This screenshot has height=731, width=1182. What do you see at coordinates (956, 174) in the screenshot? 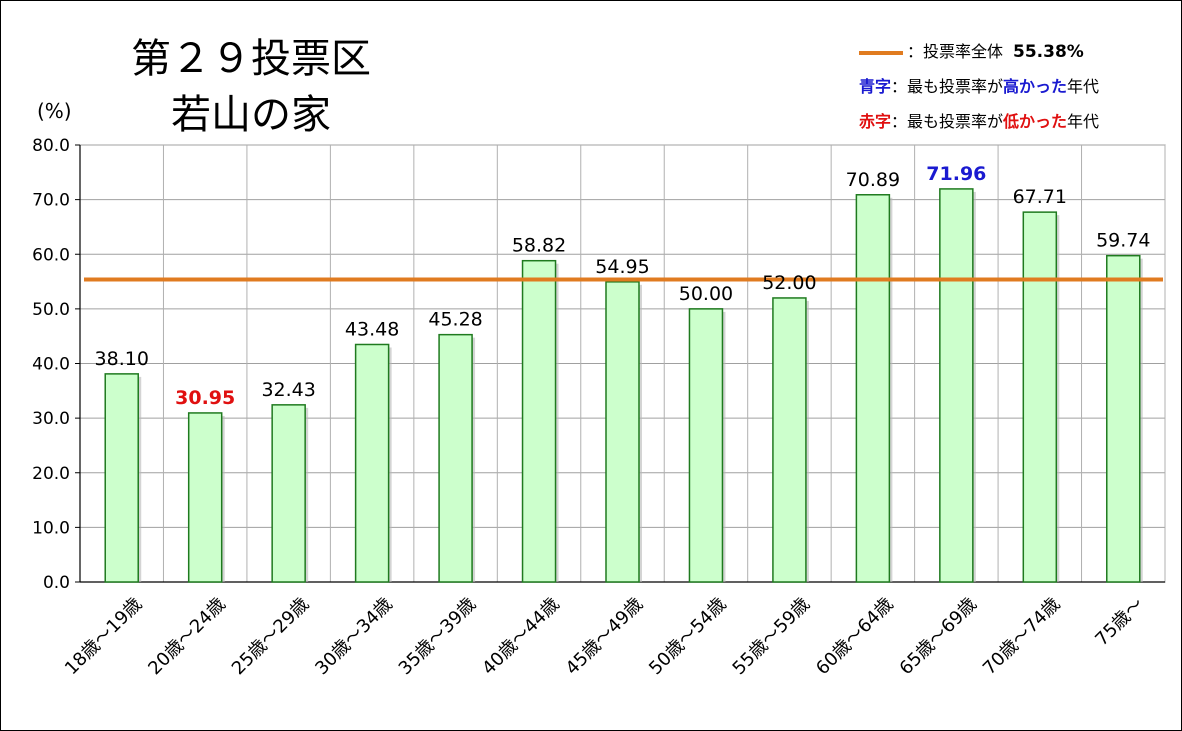
I see `data-label: 71.96` at bounding box center [956, 174].